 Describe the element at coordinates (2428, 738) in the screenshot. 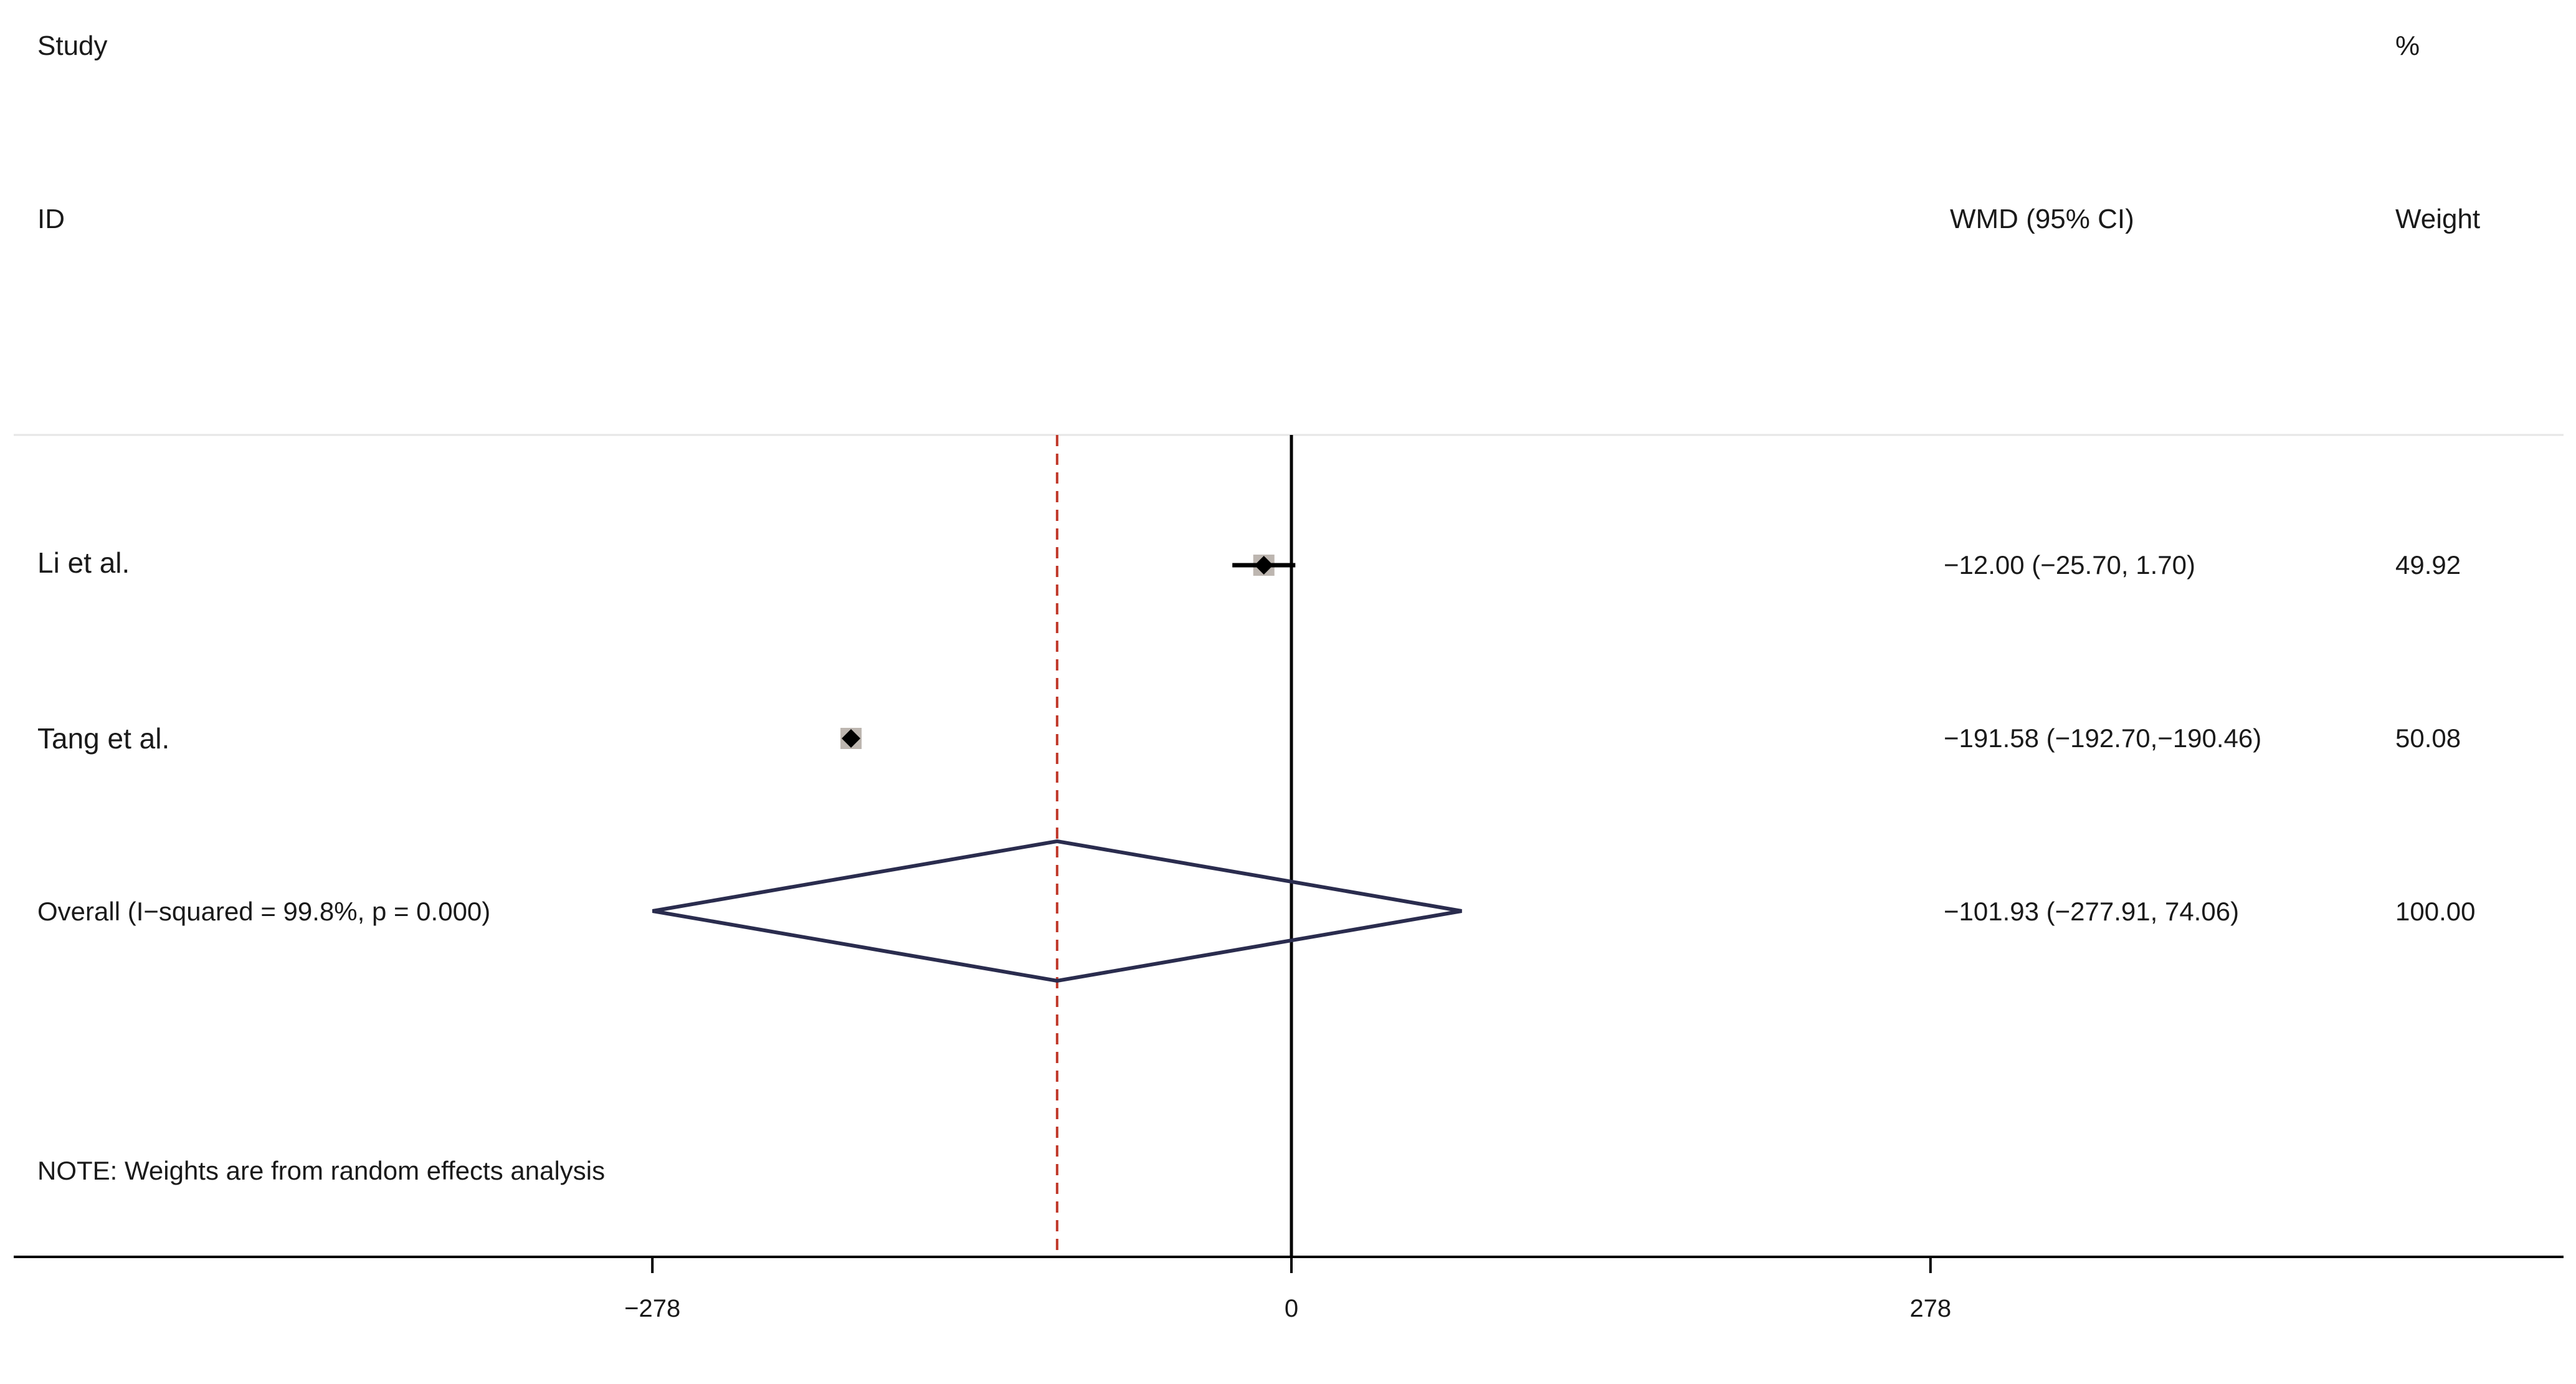

I see `weight-text-tang: 50.08` at that location.